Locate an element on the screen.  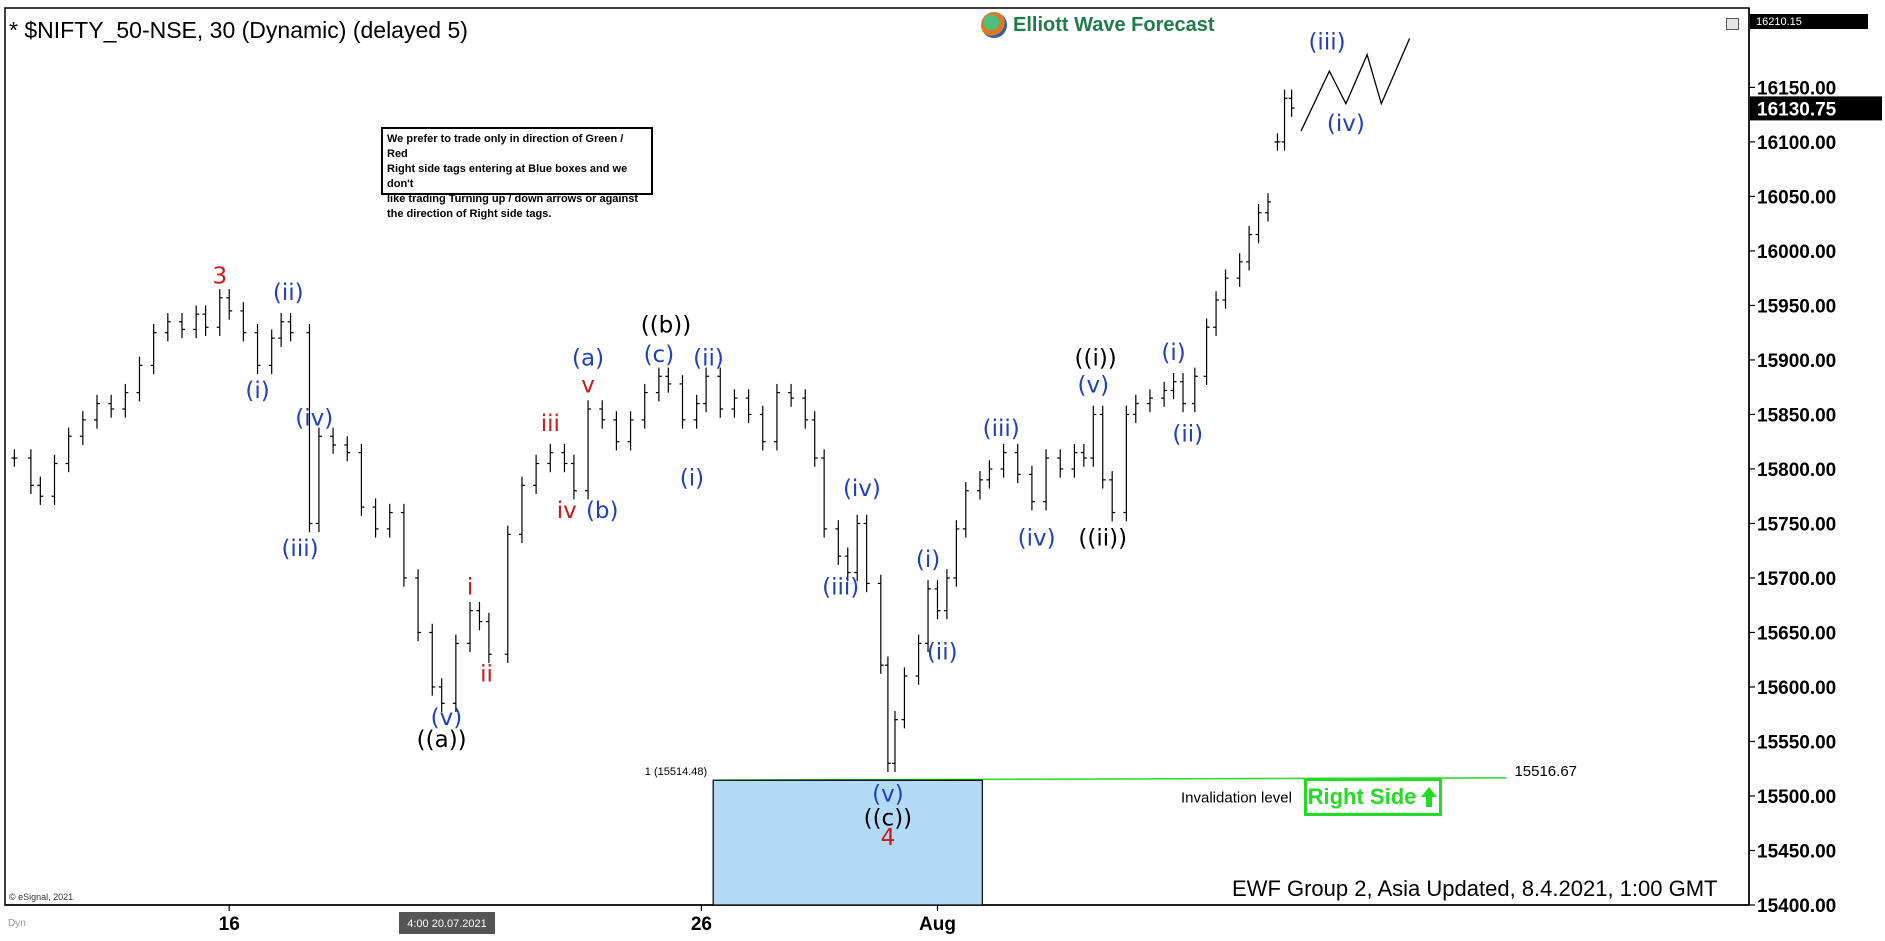
y-tick-label: 15450.00 is located at coordinates (1796, 851).